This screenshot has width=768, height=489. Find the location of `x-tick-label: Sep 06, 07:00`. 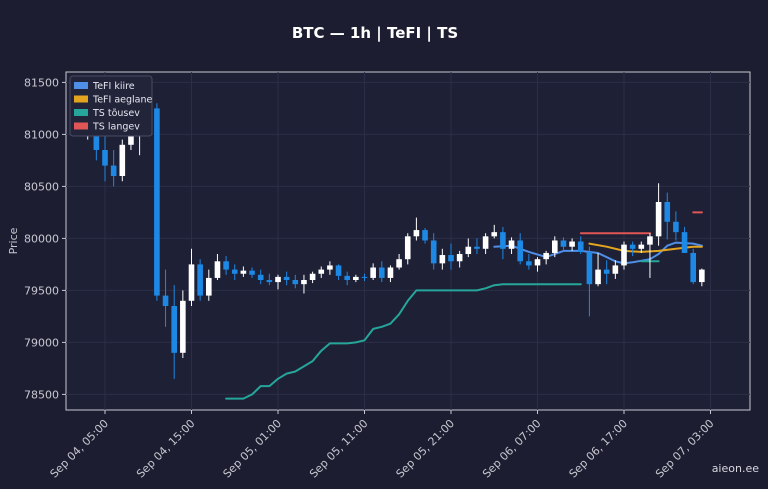

x-tick-label: Sep 06, 07:00 is located at coordinates (512, 449).